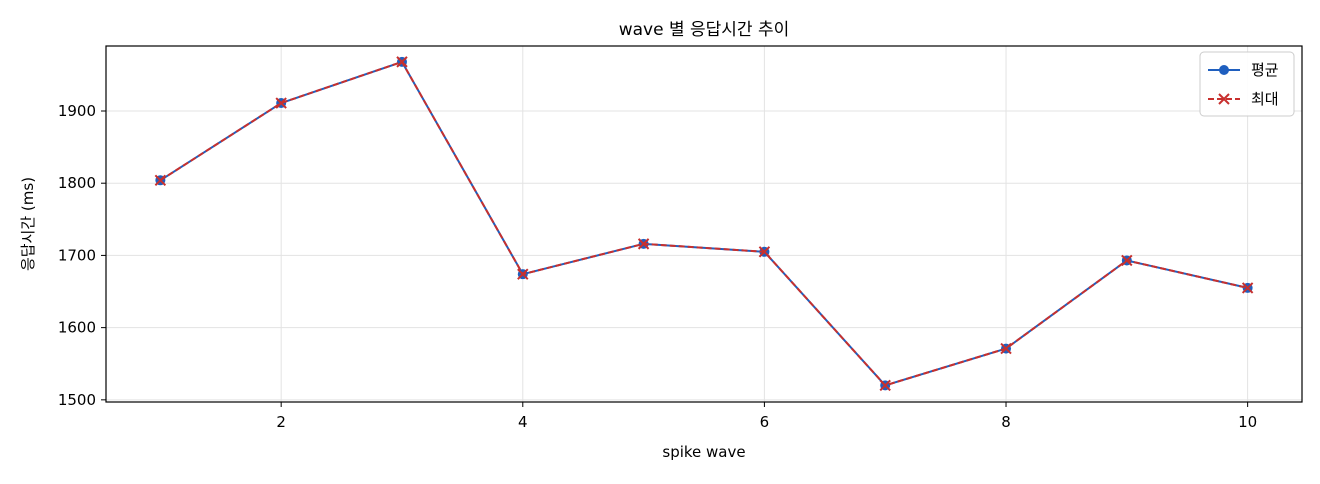 This screenshot has width=1320, height=484. I want to click on x-axis-ticks: 2 4 6 8 10, so click(766, 416).